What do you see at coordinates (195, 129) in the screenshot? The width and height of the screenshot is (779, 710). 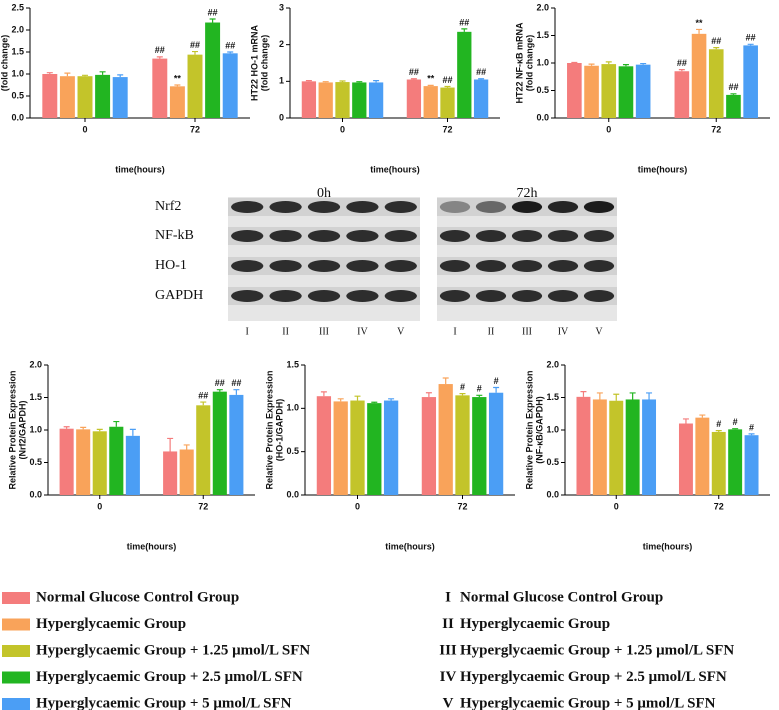 I see `x-tick-label: 72` at bounding box center [195, 129].